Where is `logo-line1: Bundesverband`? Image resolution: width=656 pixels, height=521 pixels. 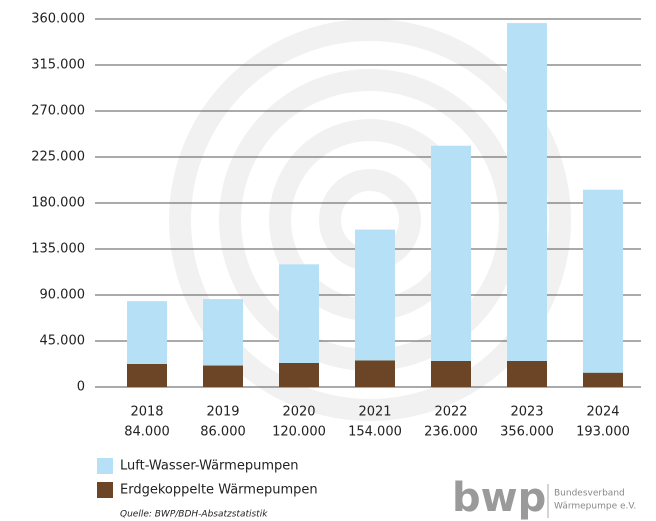
logo-line1: Bundesverband is located at coordinates (589, 494).